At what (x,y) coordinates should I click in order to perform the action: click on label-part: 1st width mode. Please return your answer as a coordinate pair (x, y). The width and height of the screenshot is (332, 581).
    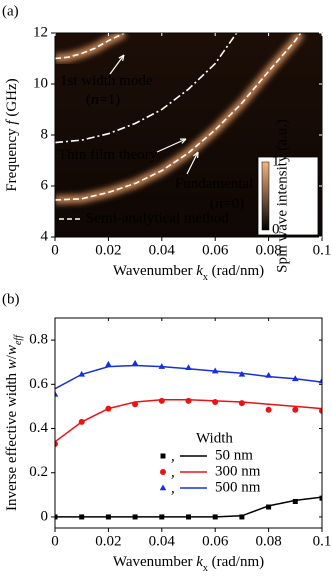
    Looking at the image, I should click on (106, 81).